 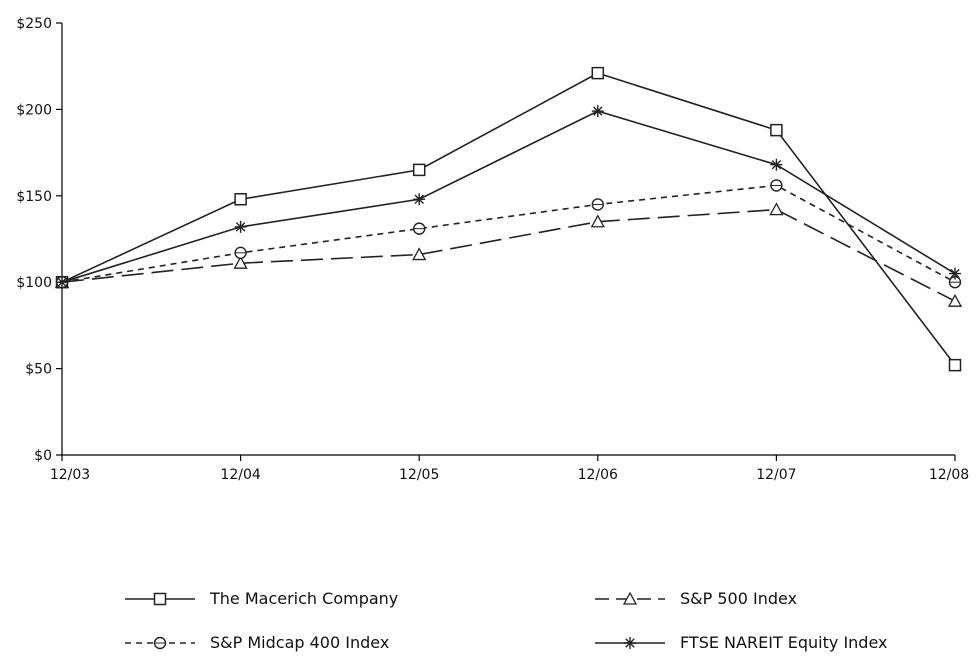 I want to click on legend-item: The Macerich Company, so click(x=261, y=598).